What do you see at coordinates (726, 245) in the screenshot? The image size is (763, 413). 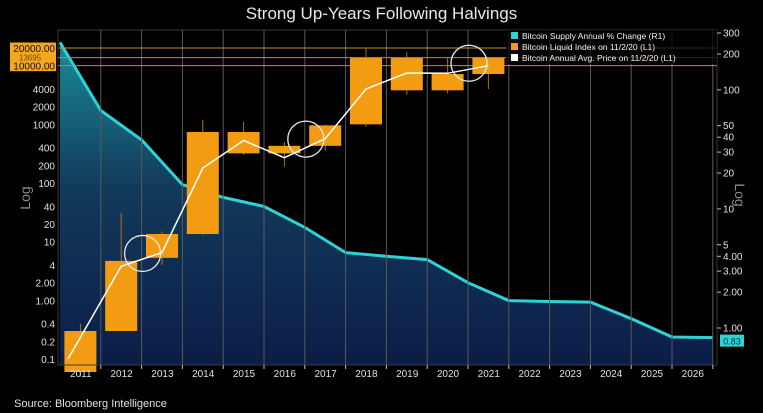 I see `right-tick-label: 5` at bounding box center [726, 245].